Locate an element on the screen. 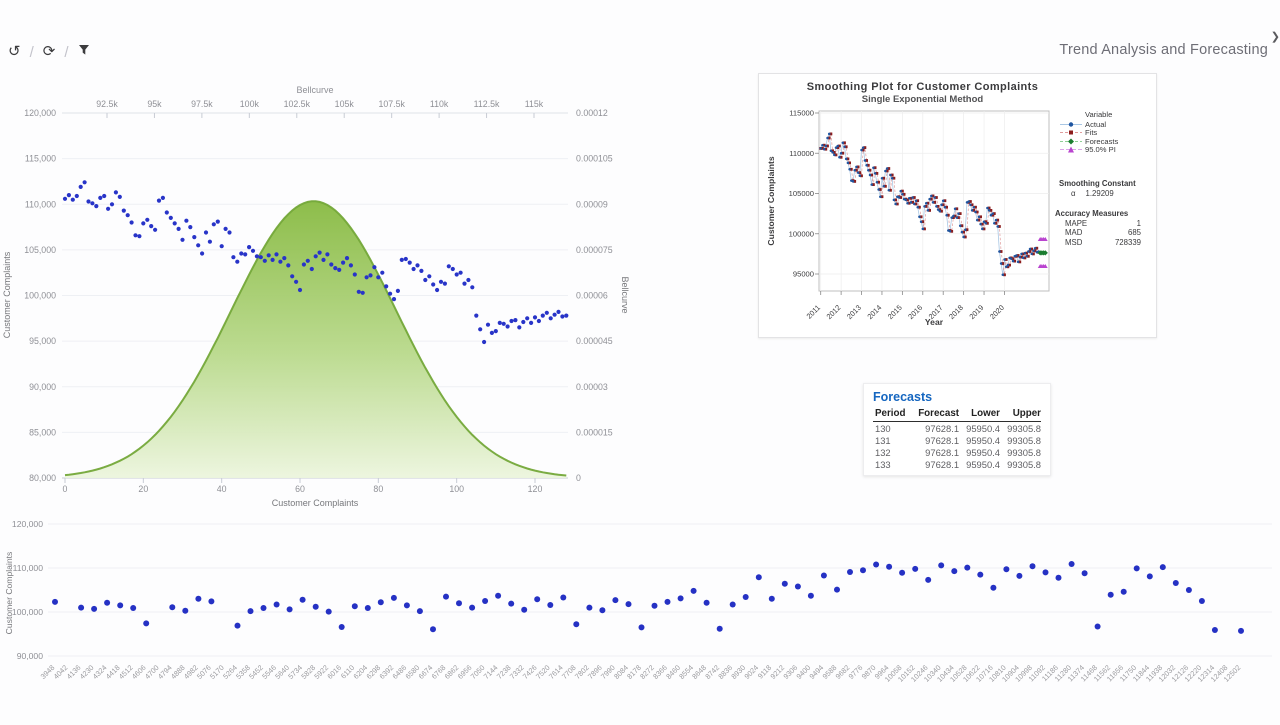 The height and width of the screenshot is (725, 1280). svg-text: 0.000105 is located at coordinates (594, 159).